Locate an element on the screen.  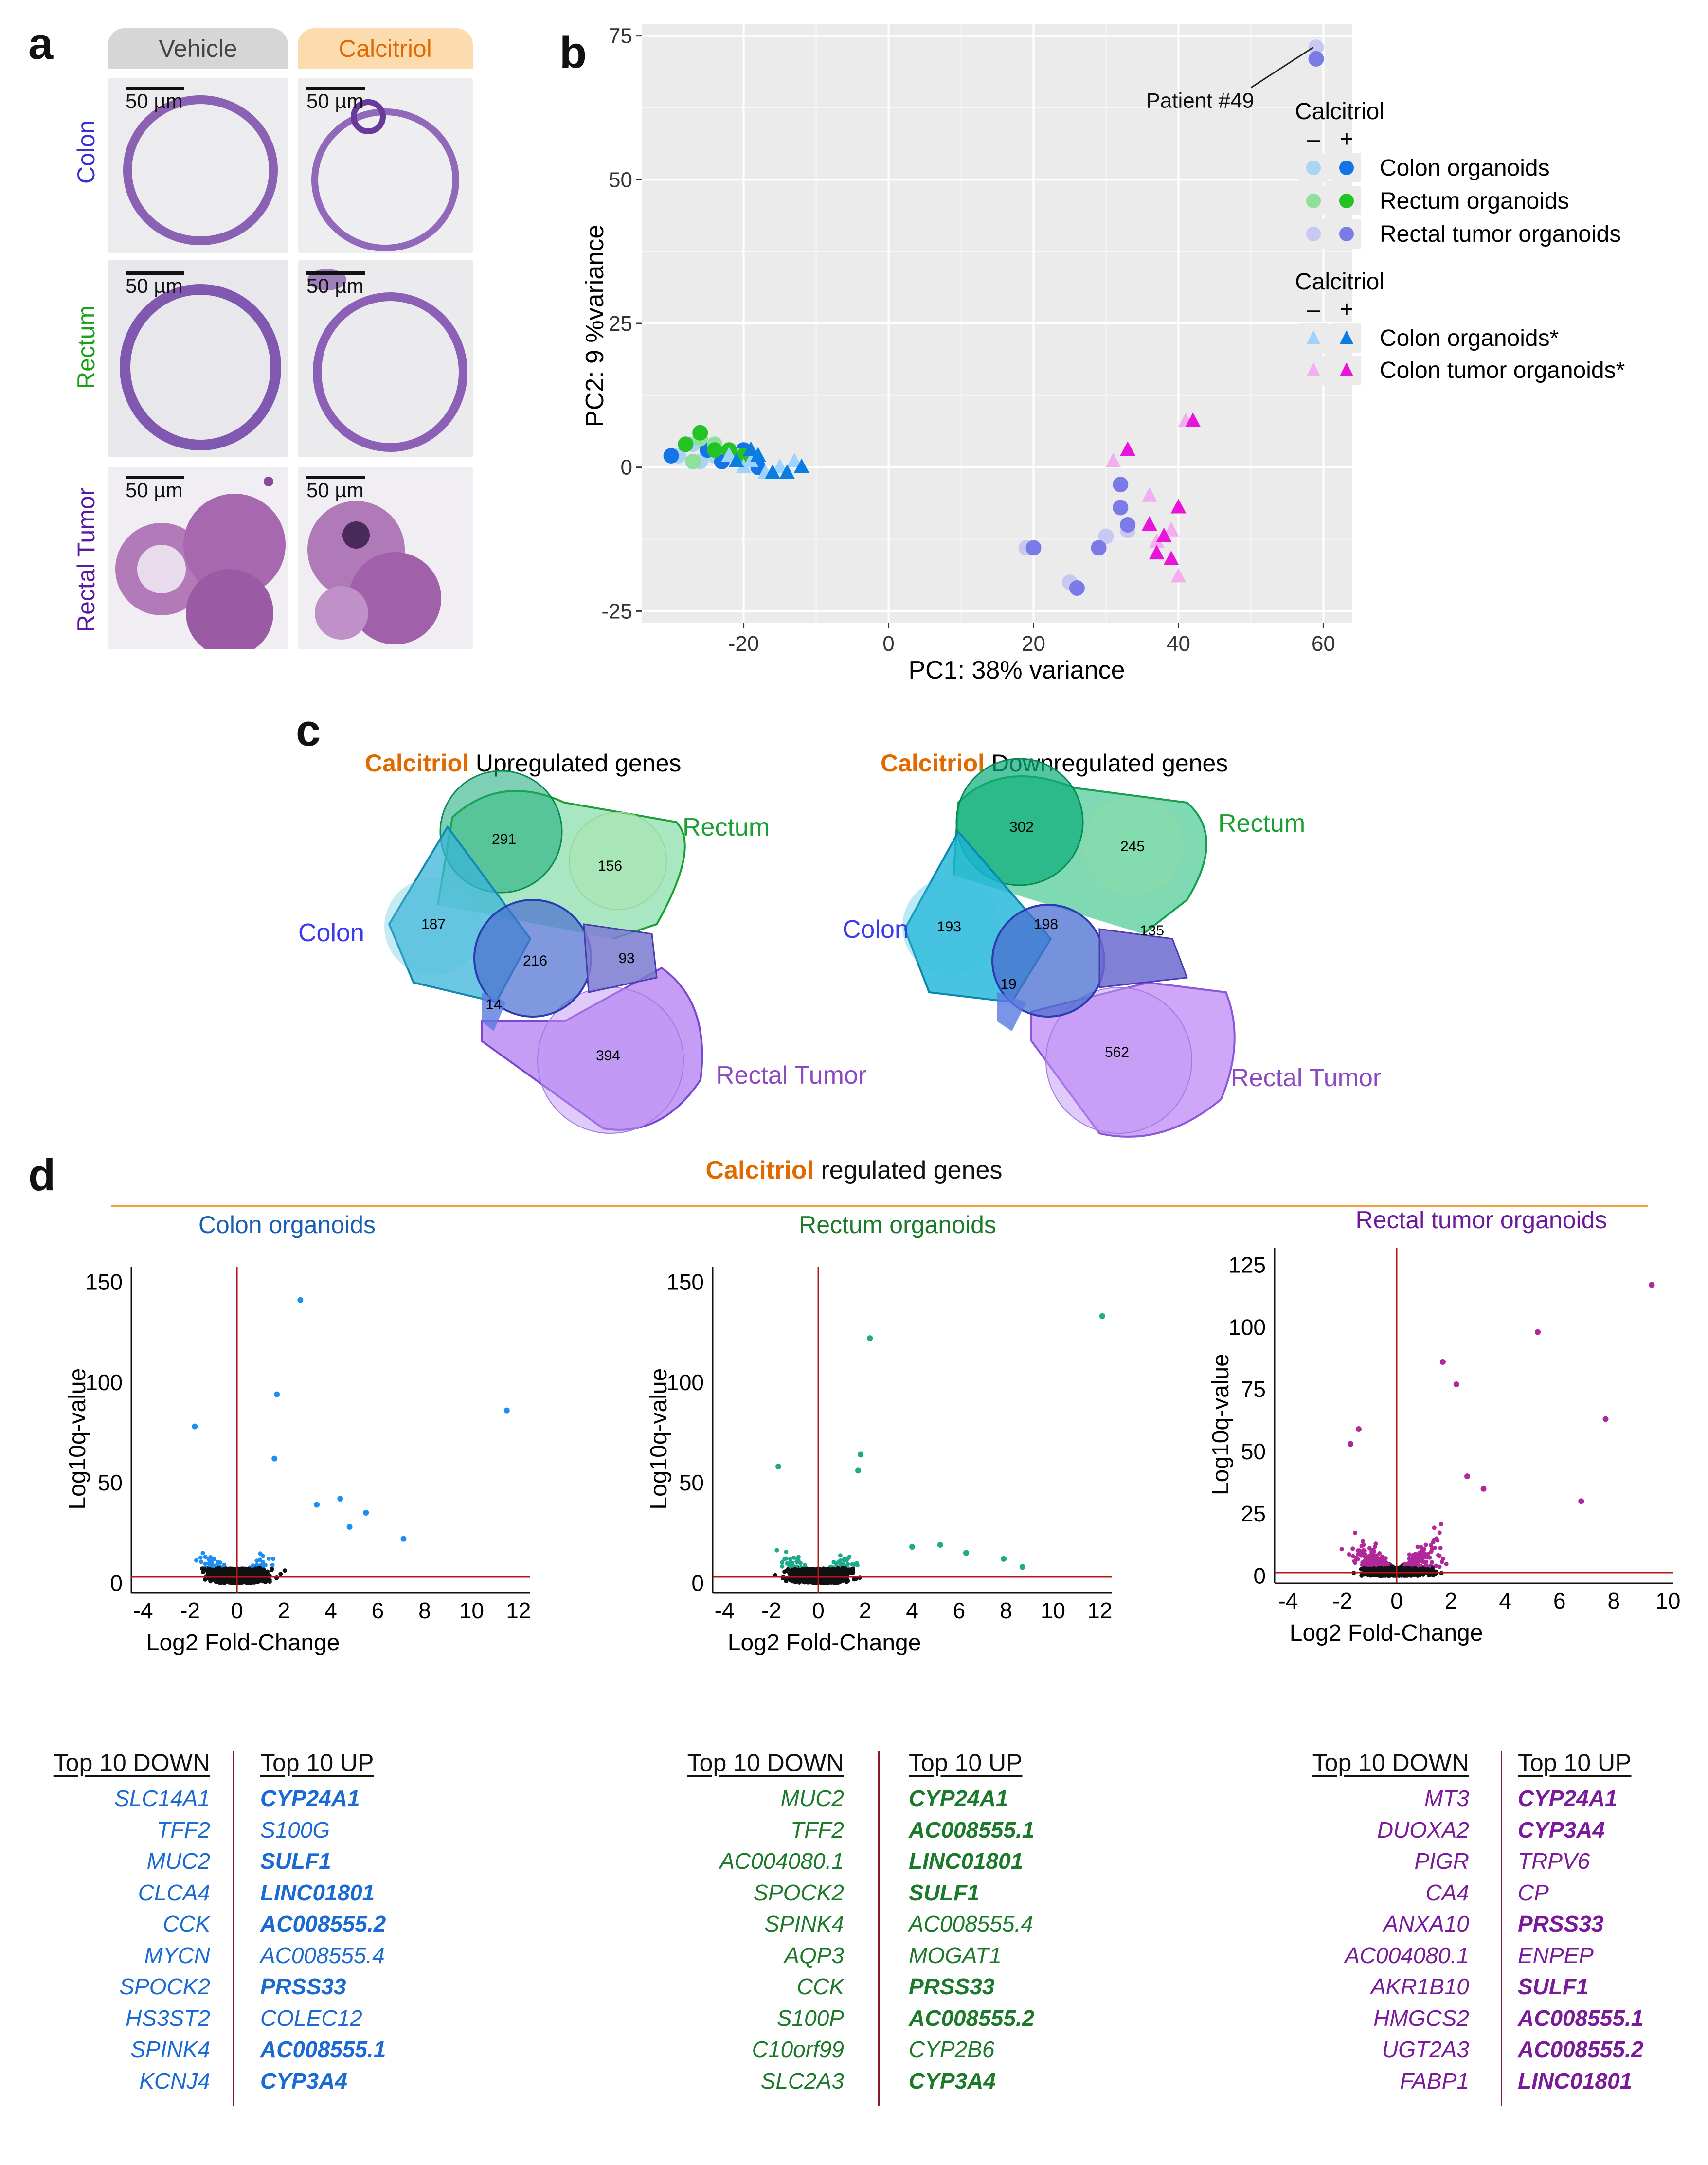
x-tick-label: 10 is located at coordinates (1053, 1610).